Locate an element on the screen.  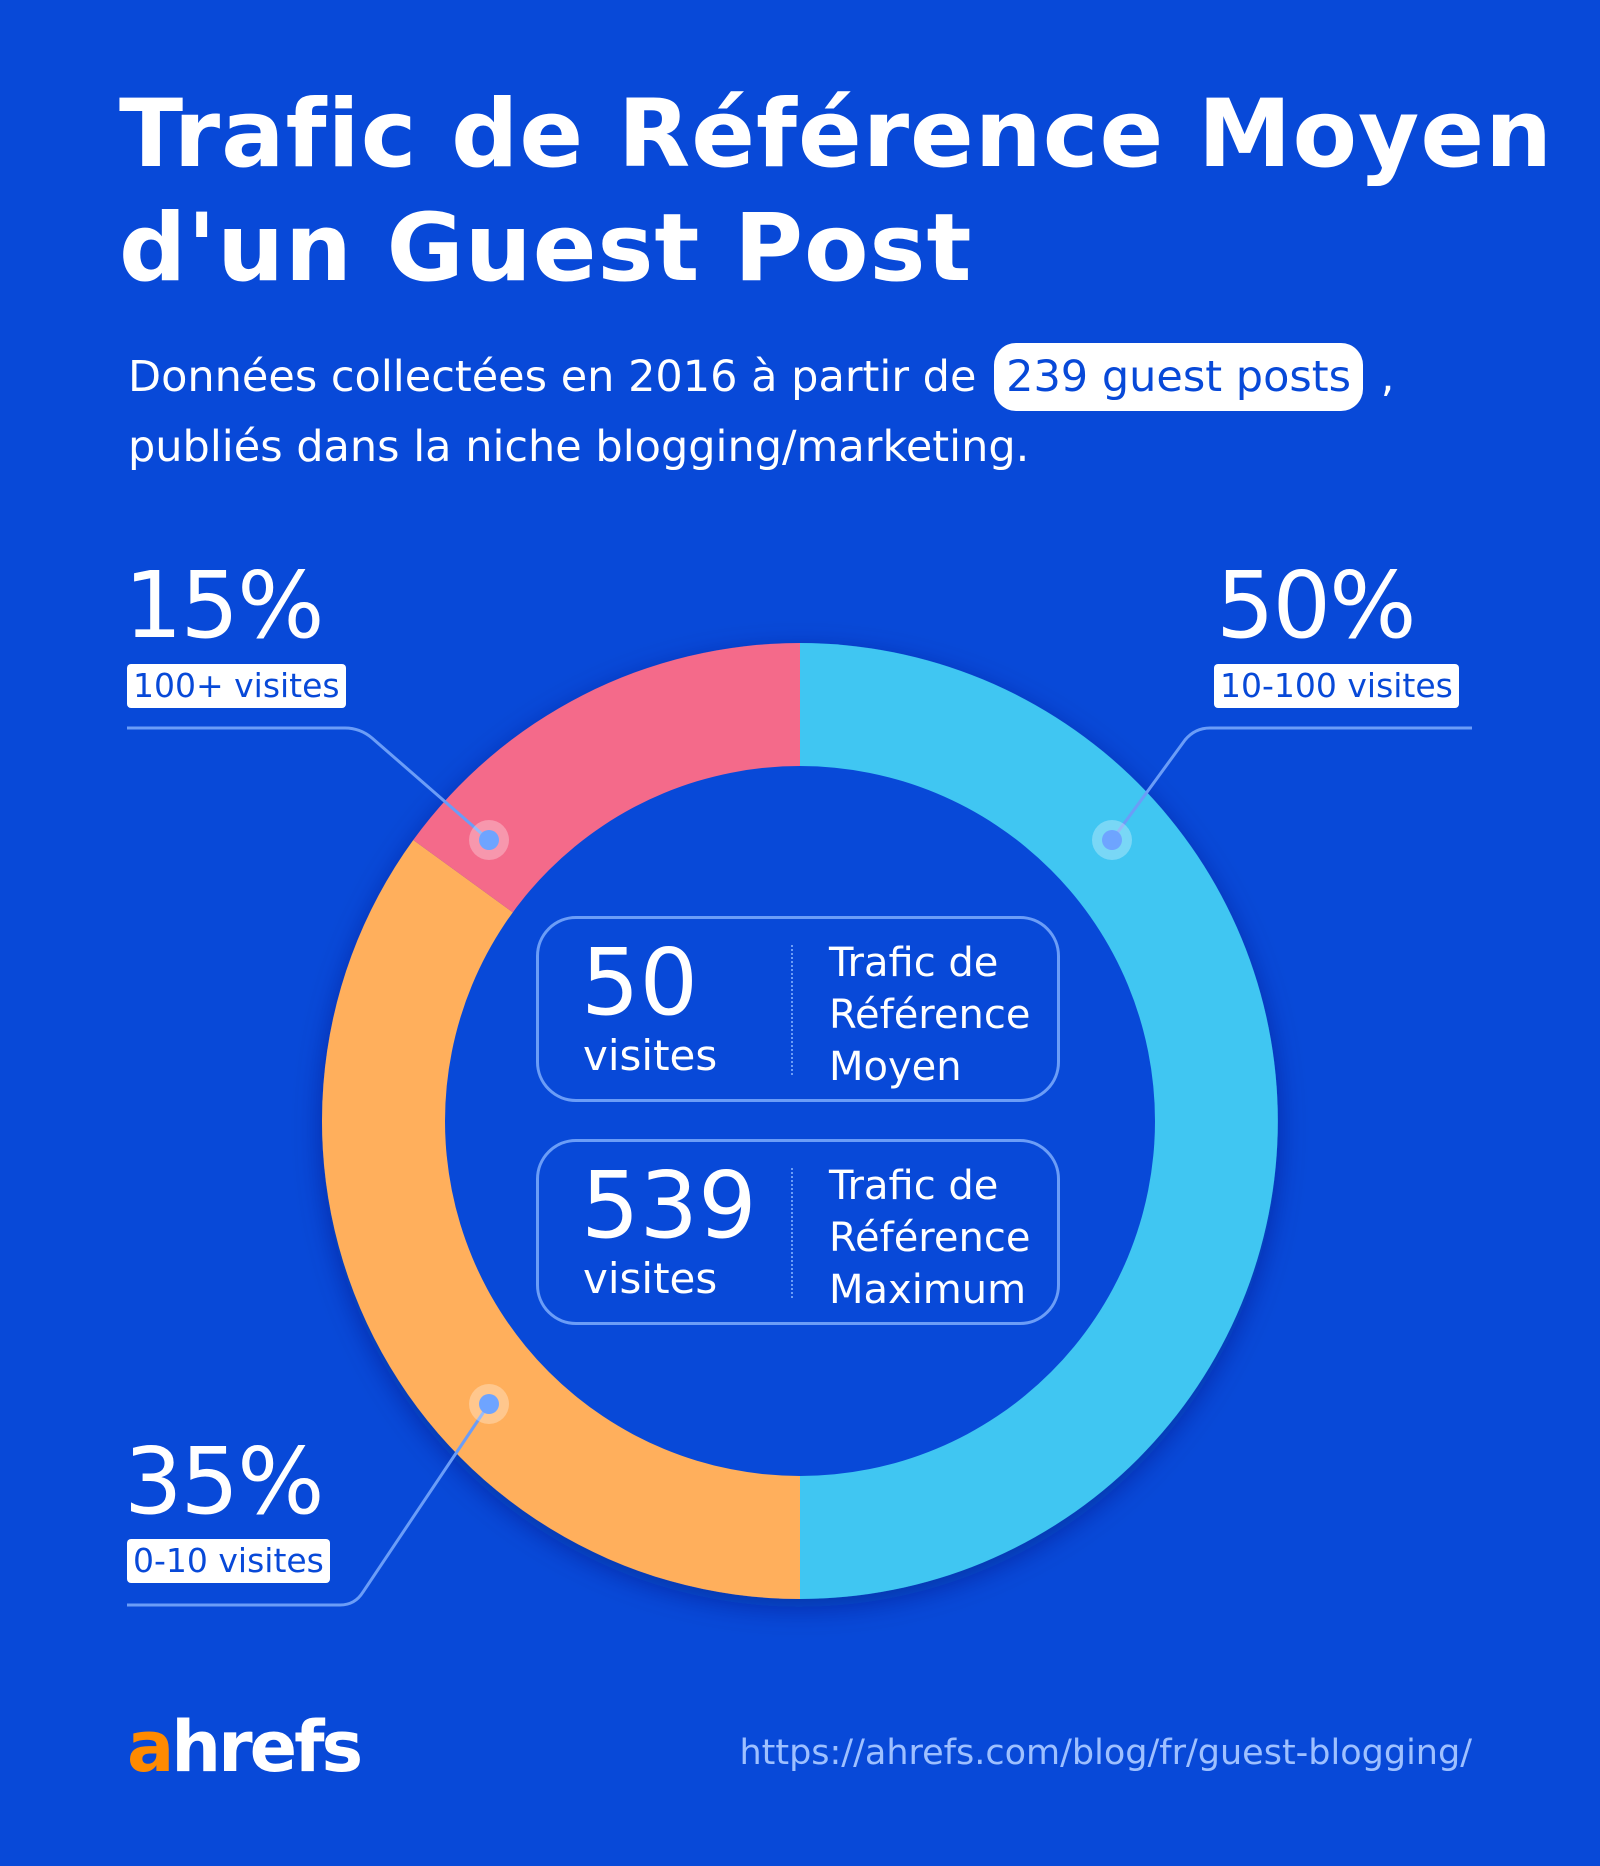
ahrefs-logo: ahrefs is located at coordinates (245, 1747).